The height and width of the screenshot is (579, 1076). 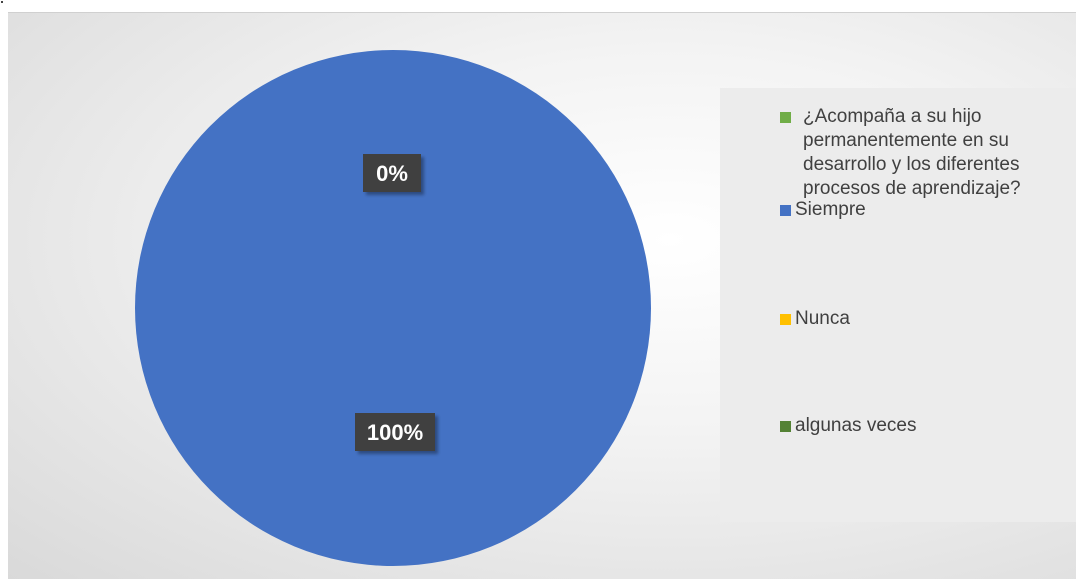 I want to click on legend-label-nunca: Nunca, so click(x=822, y=318).